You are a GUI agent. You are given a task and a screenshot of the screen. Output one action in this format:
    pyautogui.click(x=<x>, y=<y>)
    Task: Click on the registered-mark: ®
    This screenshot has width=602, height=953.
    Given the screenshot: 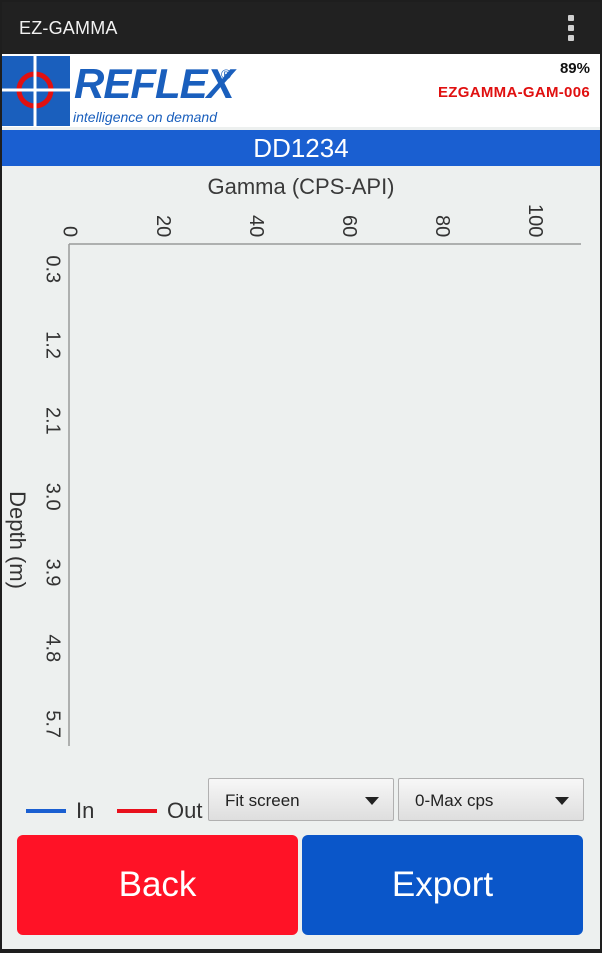 What is the action you would take?
    pyautogui.click(x=226, y=74)
    